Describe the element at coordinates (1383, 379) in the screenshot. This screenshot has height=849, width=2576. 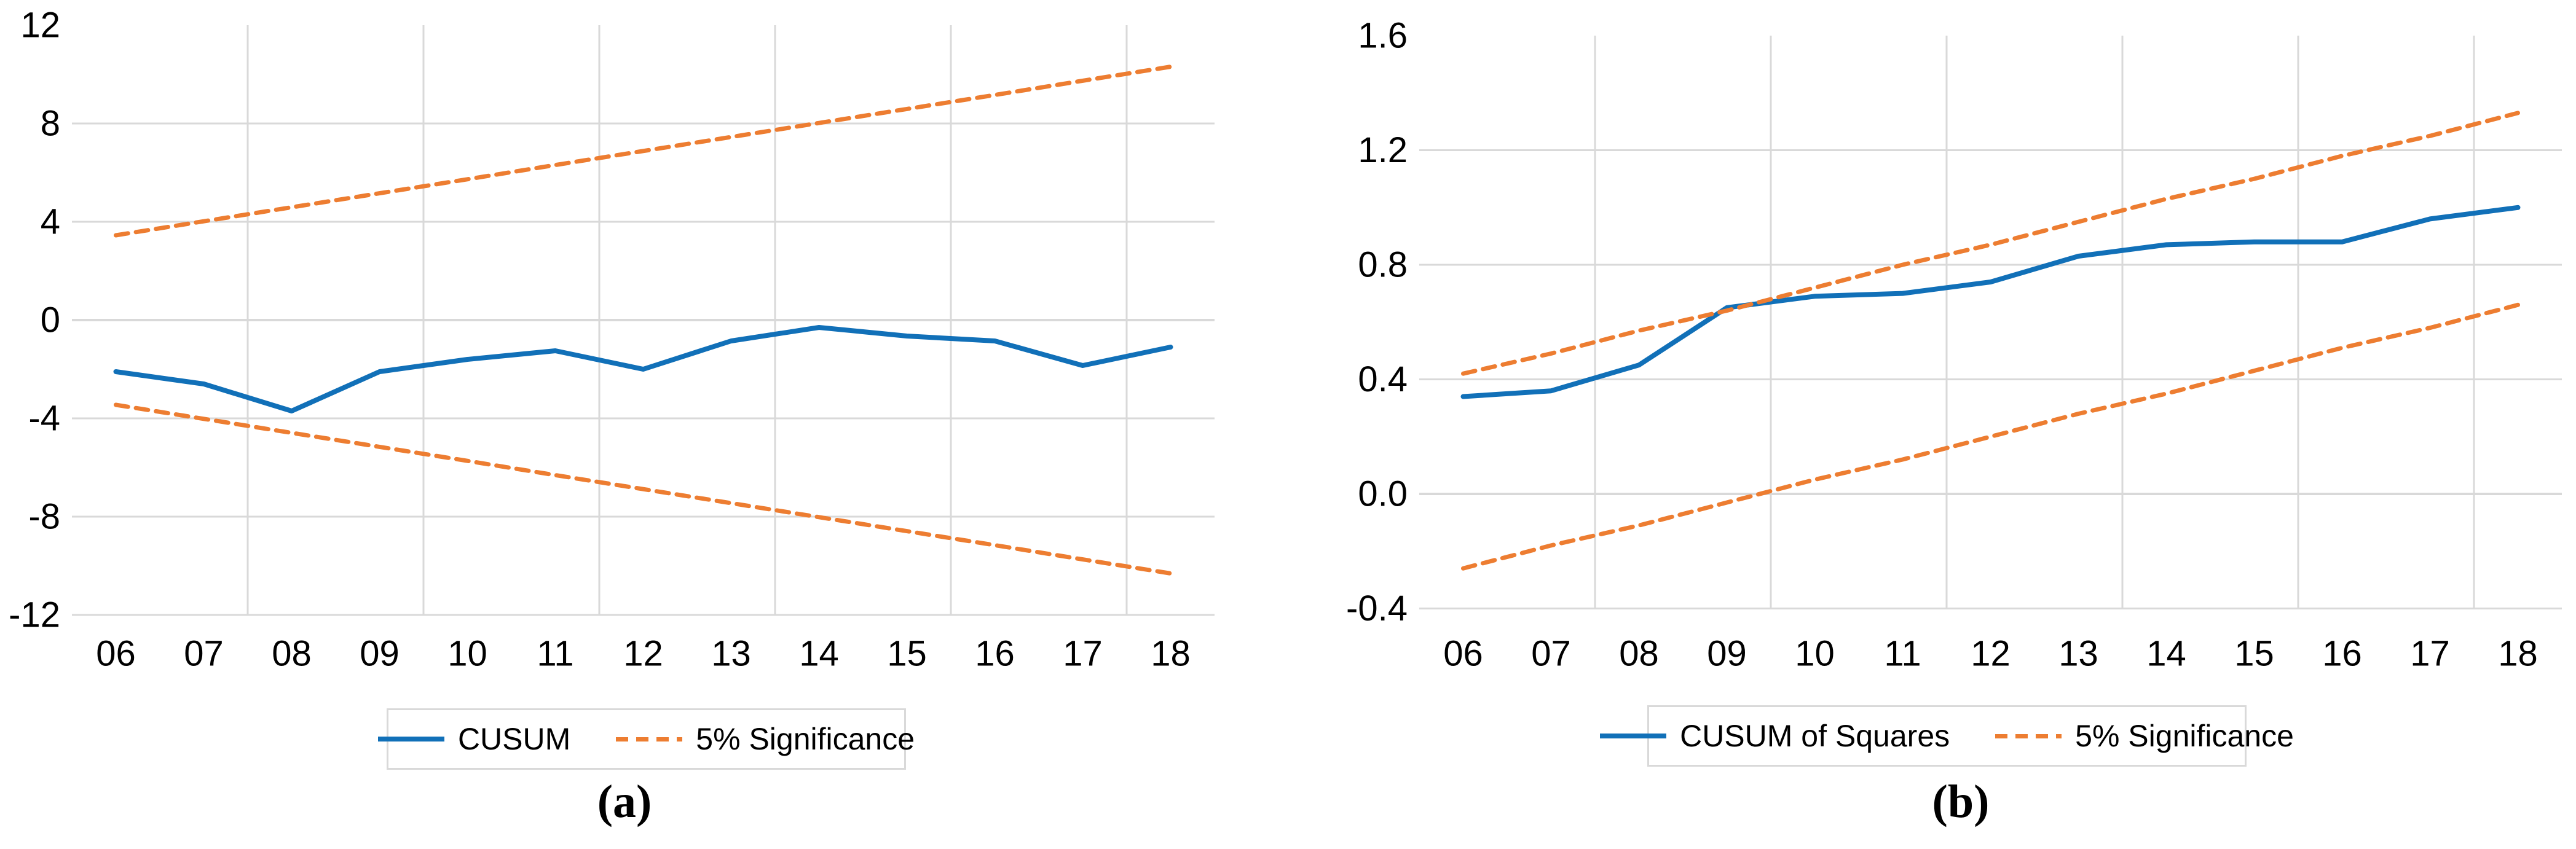
I see `y-axis-tick-label: 0.4` at that location.